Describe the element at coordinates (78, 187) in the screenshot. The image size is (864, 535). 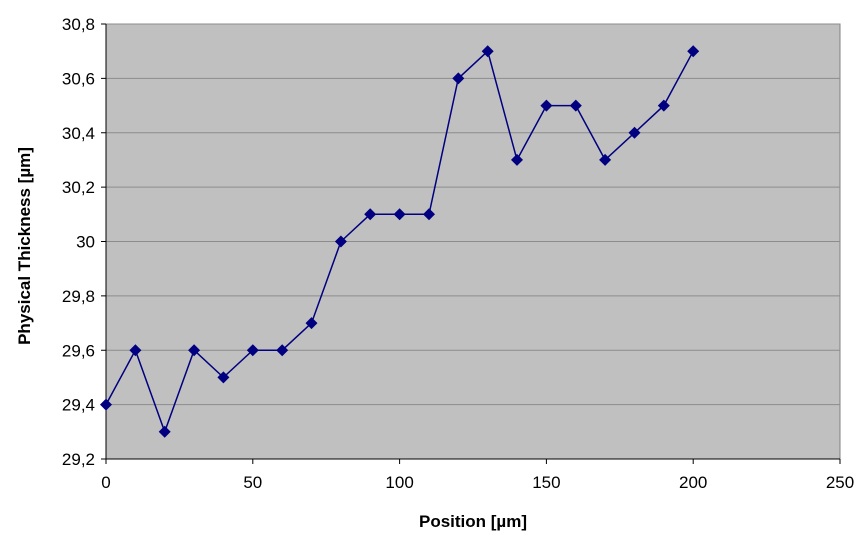
I see `y-tick-label: 30,2` at that location.